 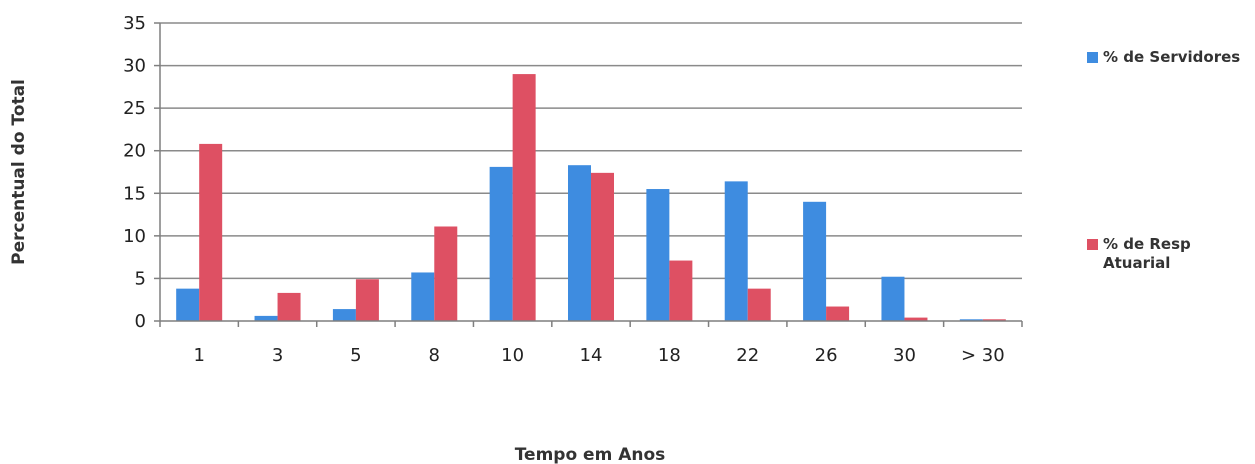 I want to click on y-tick-label: 25, so click(x=134, y=108).